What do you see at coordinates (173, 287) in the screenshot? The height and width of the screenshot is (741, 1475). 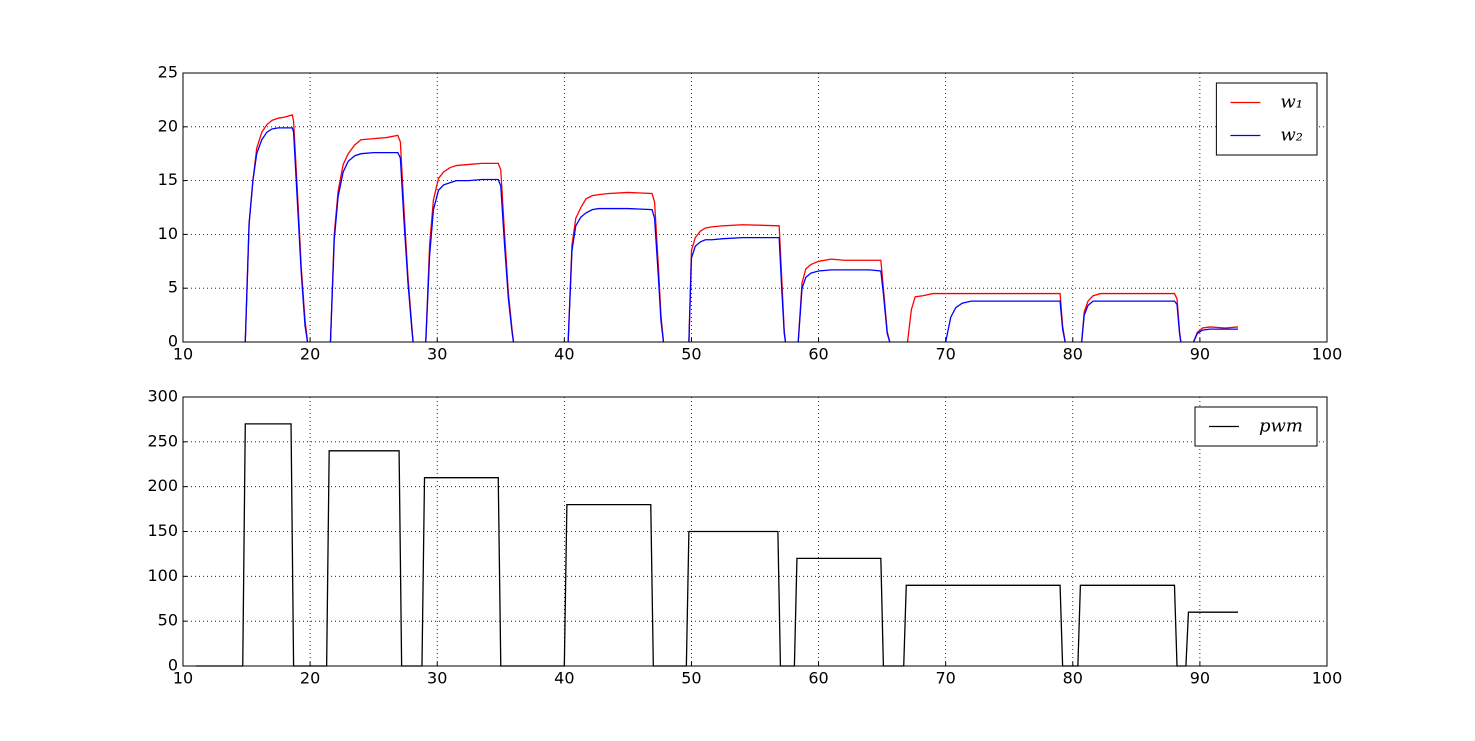 I see `y-tick-label: 5` at bounding box center [173, 287].